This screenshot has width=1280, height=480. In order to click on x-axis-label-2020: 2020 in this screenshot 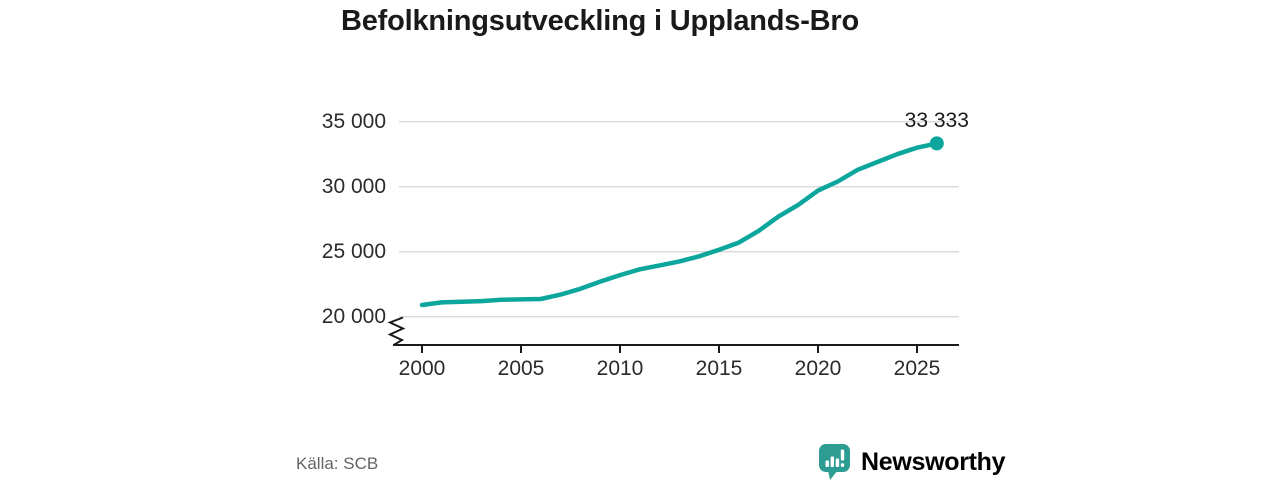, I will do `click(818, 368)`.